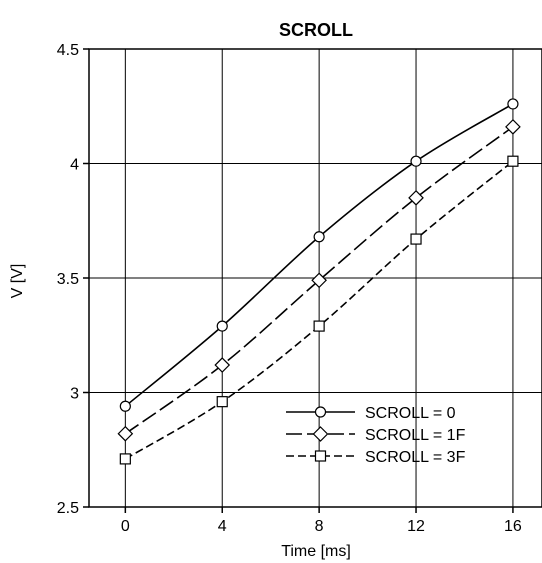  Describe the element at coordinates (416, 526) in the screenshot. I see `x-tick-label: 12` at that location.